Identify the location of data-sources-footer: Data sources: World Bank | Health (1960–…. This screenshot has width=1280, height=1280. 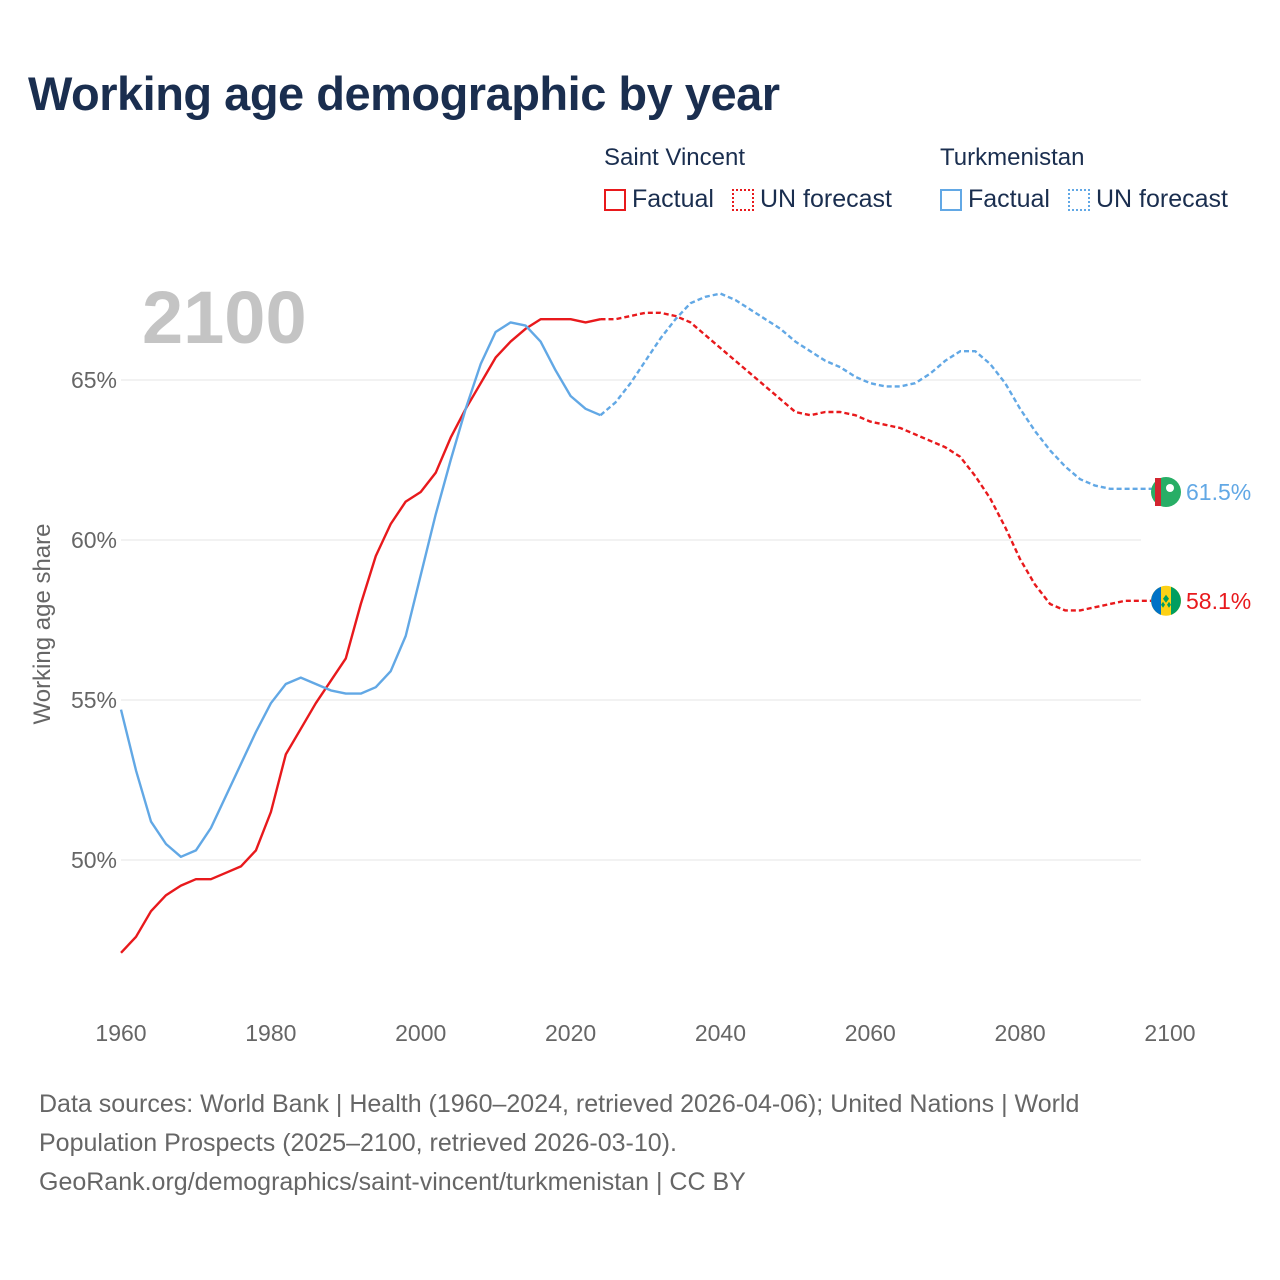
(639, 1143).